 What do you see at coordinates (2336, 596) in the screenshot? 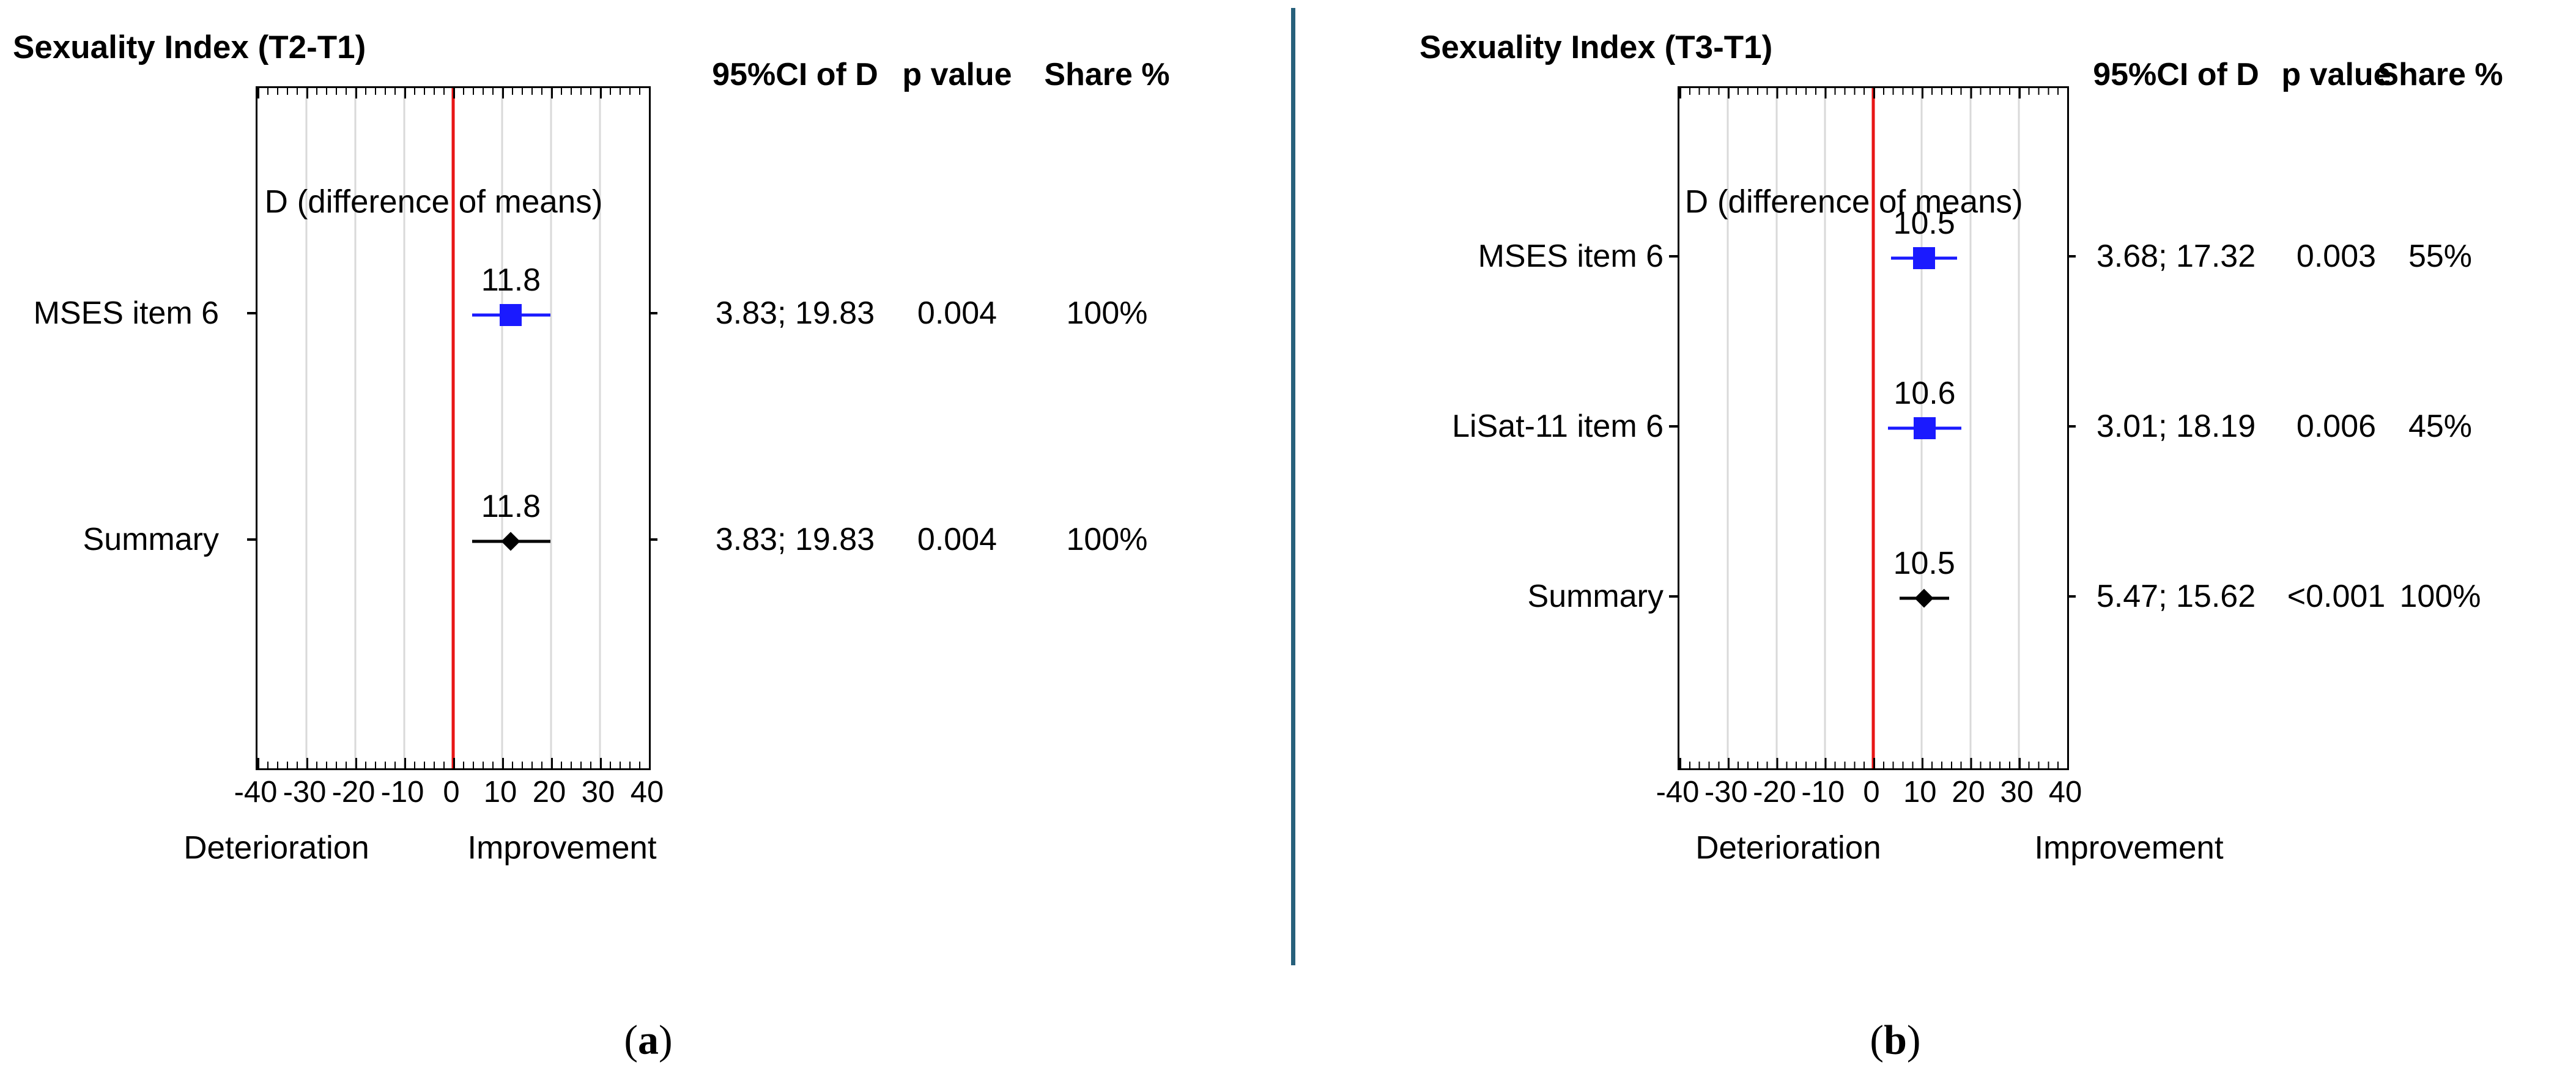
I see `p-value-cell: <0.001` at bounding box center [2336, 596].